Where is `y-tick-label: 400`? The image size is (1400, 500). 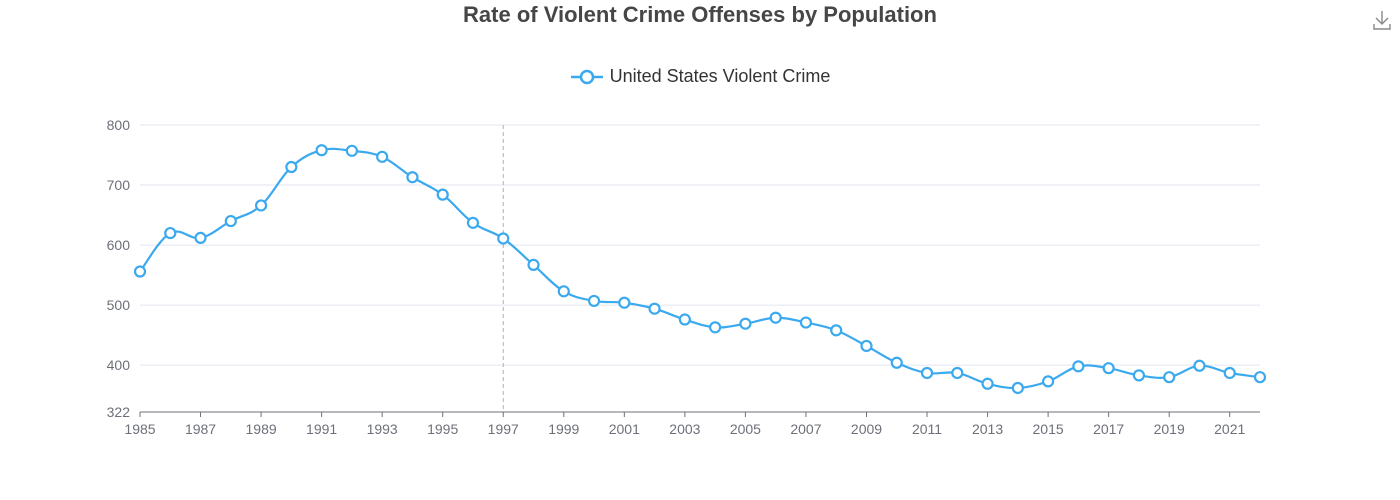 y-tick-label: 400 is located at coordinates (119, 365).